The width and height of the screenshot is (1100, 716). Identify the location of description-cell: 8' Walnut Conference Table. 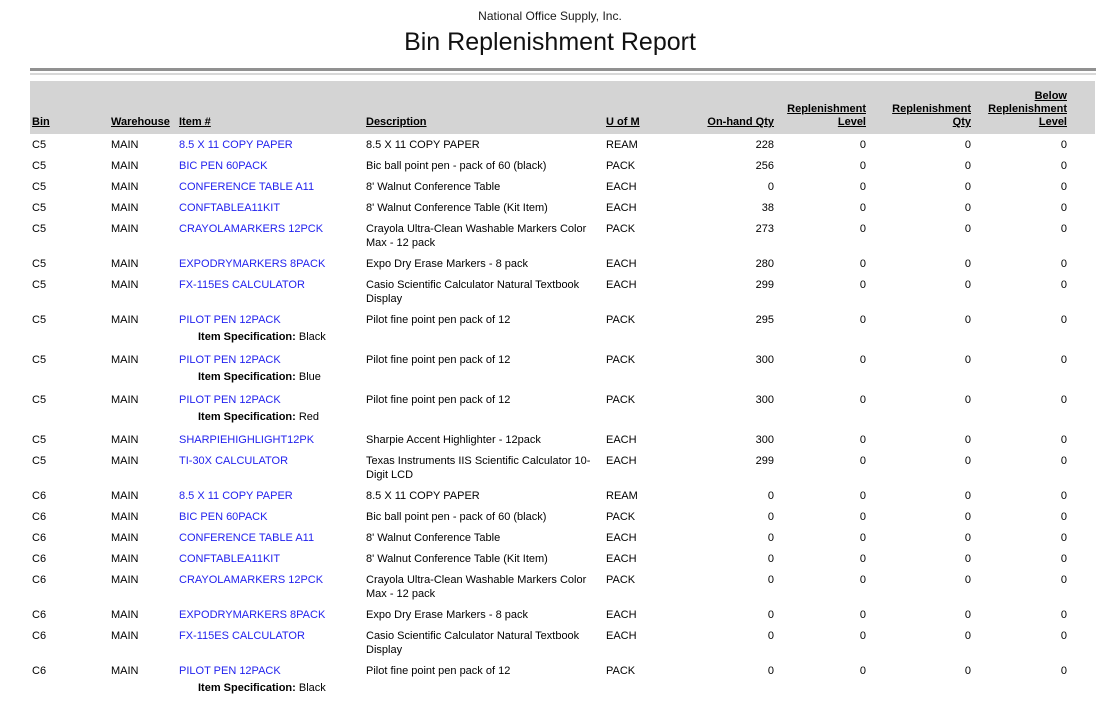
(433, 187).